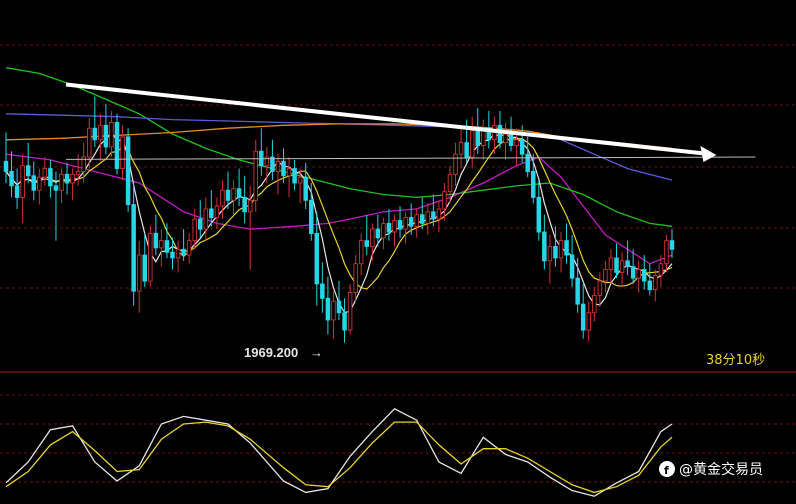  What do you see at coordinates (316, 352) in the screenshot?
I see `low-price-arrow: →` at bounding box center [316, 352].